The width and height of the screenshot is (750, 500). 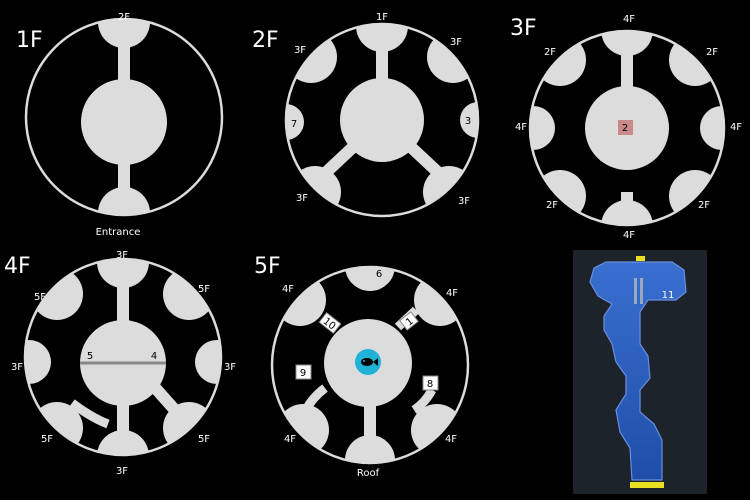 What do you see at coordinates (90, 356) in the screenshot?
I see `floor-4f-marker-5: 5` at bounding box center [90, 356].